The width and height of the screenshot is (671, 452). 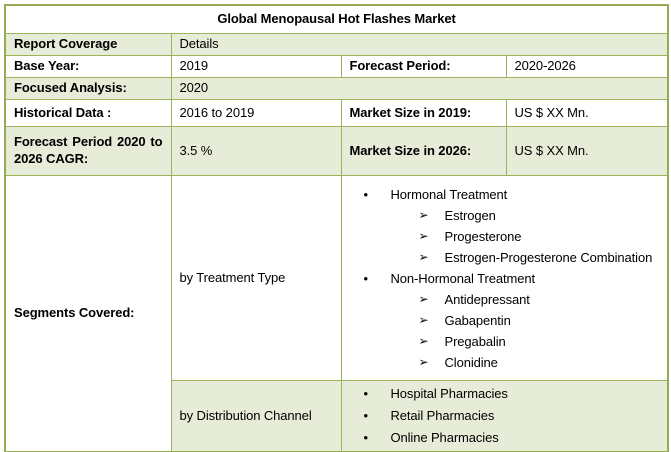 I want to click on report-coverage-row: Report Coverage Details, so click(x=336, y=44).